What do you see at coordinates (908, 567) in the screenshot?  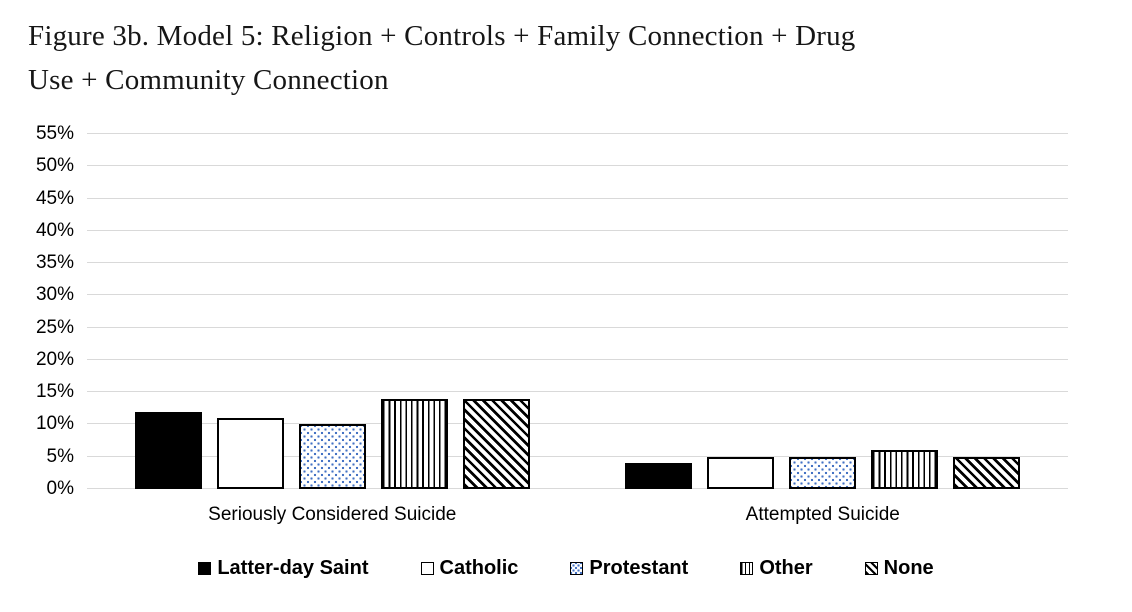 I see `legend-label-none: None` at bounding box center [908, 567].